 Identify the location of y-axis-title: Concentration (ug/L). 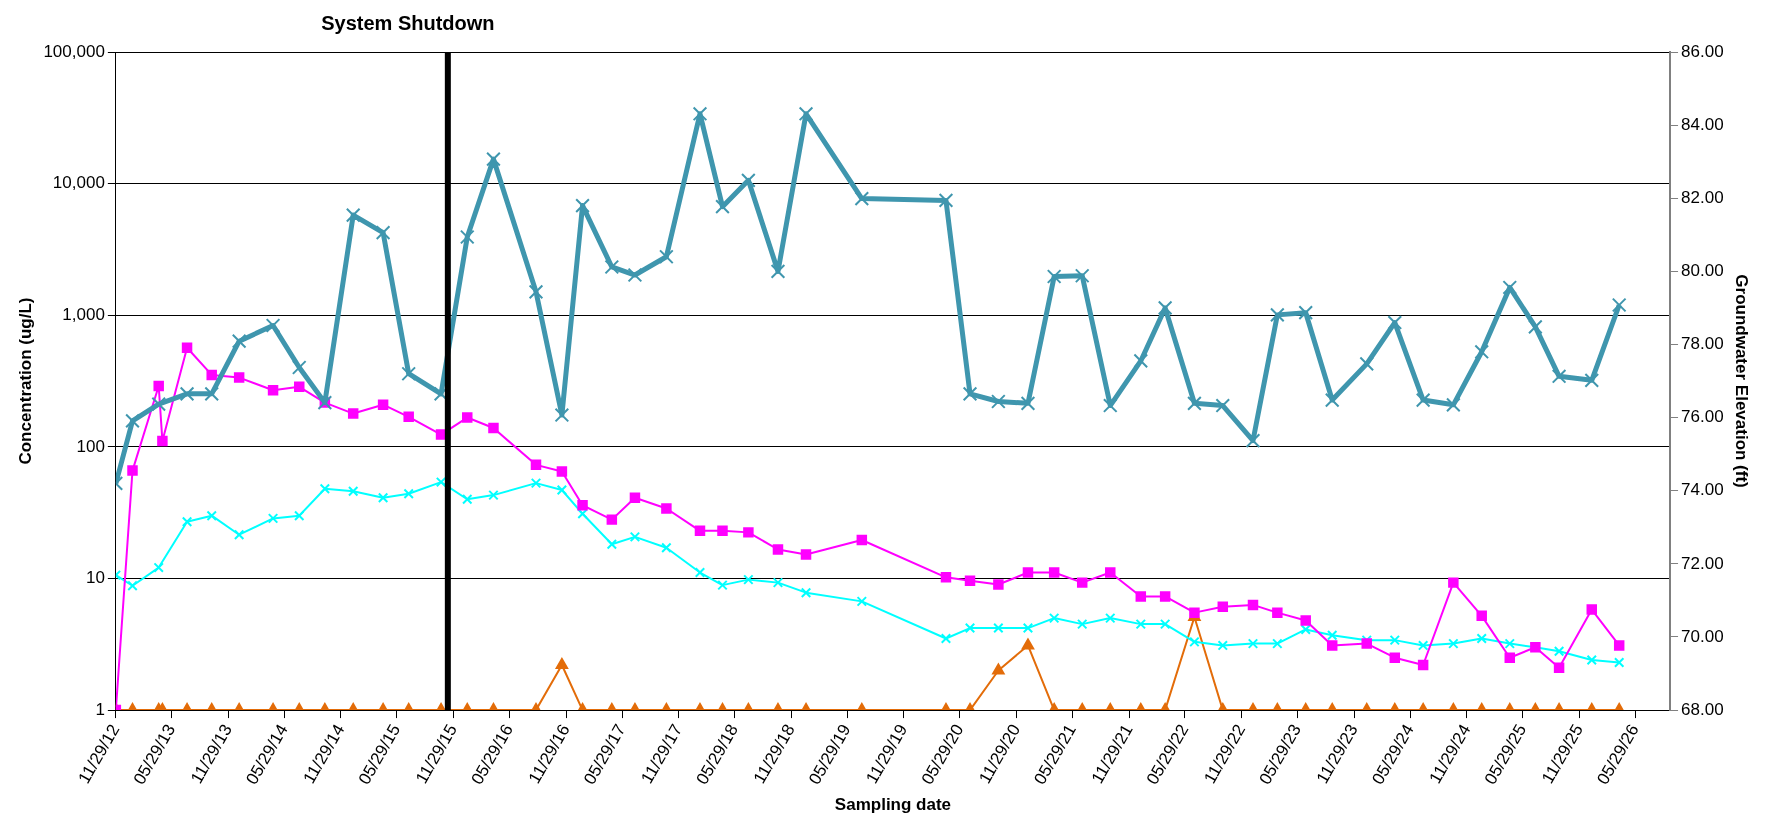
(25, 381).